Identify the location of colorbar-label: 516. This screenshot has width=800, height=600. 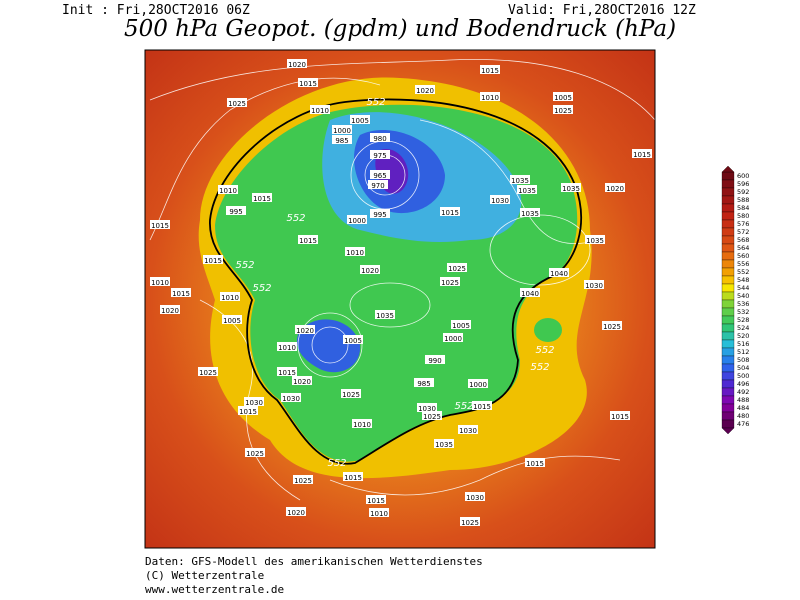
(743, 344).